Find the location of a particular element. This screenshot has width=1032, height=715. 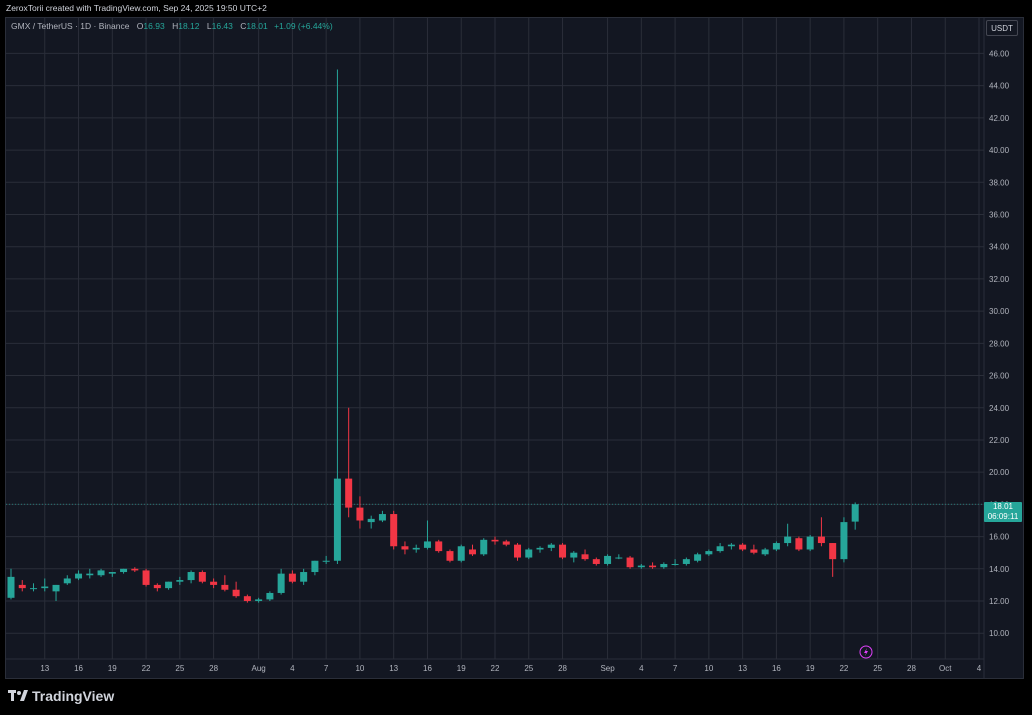

x-tick-label: 19 is located at coordinates (112, 668).